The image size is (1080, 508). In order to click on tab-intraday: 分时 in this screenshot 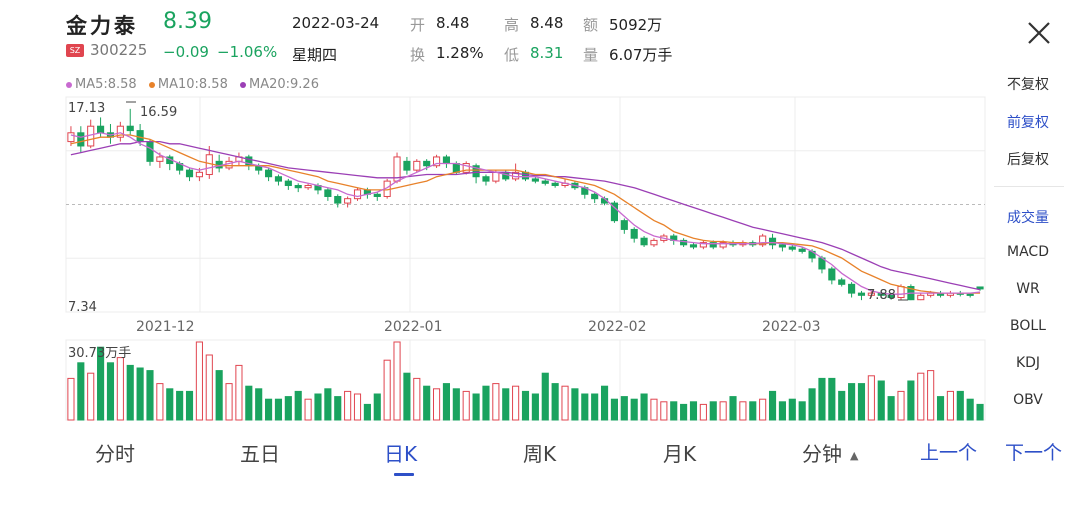, I will do `click(115, 454)`.